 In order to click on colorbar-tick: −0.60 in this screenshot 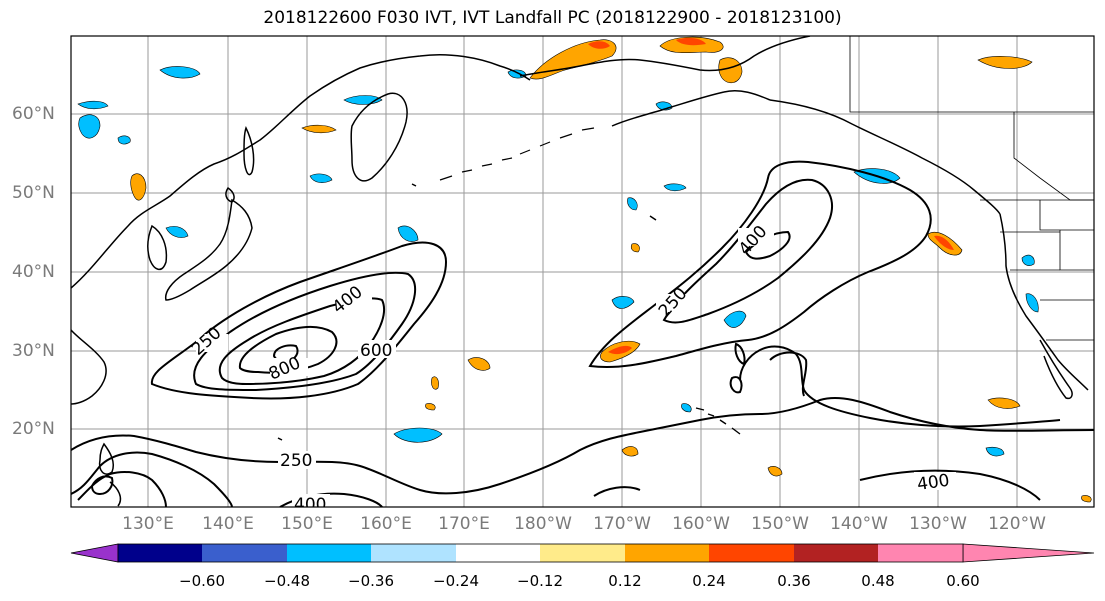, I will do `click(202, 581)`.